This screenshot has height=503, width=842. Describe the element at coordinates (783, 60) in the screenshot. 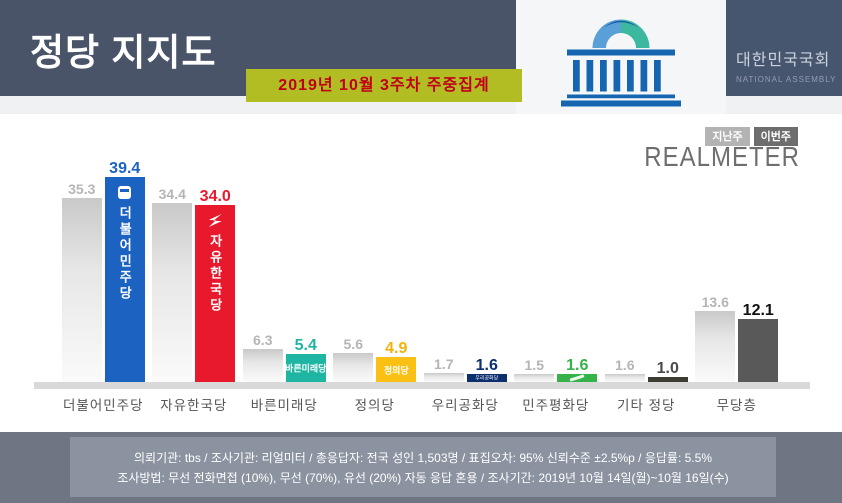

I see `assembly-name-kr: 대한민국국회` at that location.